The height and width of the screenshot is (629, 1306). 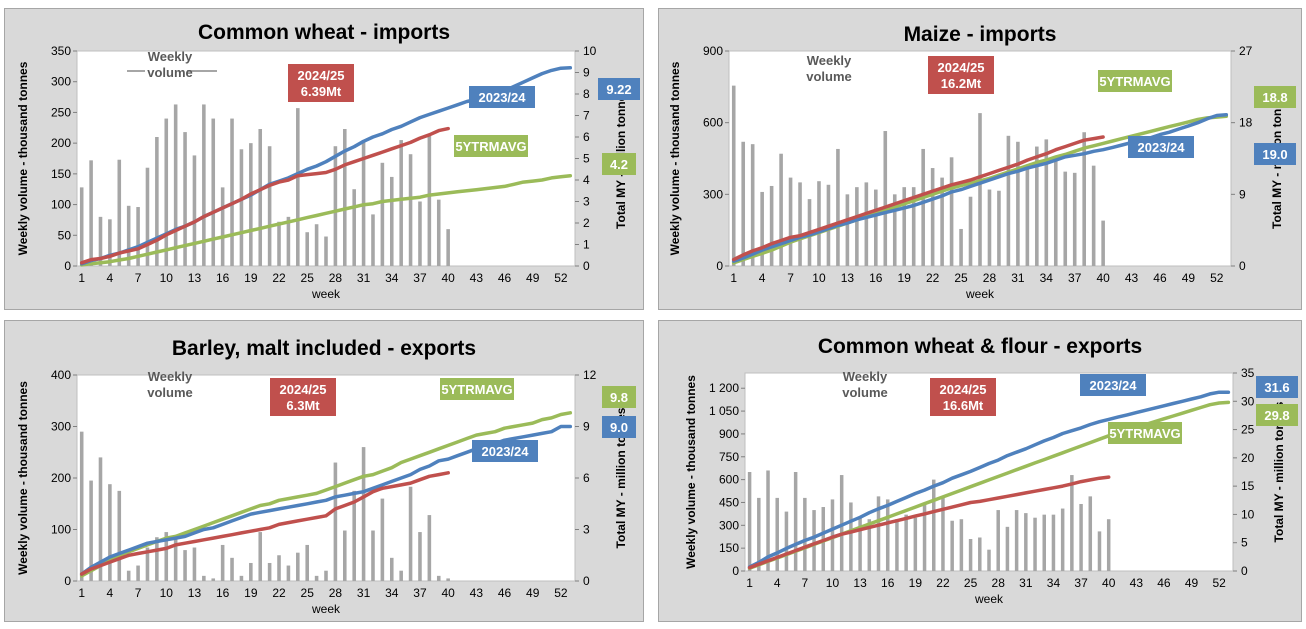 I want to click on left-tick-label: 150, so click(x=729, y=548).